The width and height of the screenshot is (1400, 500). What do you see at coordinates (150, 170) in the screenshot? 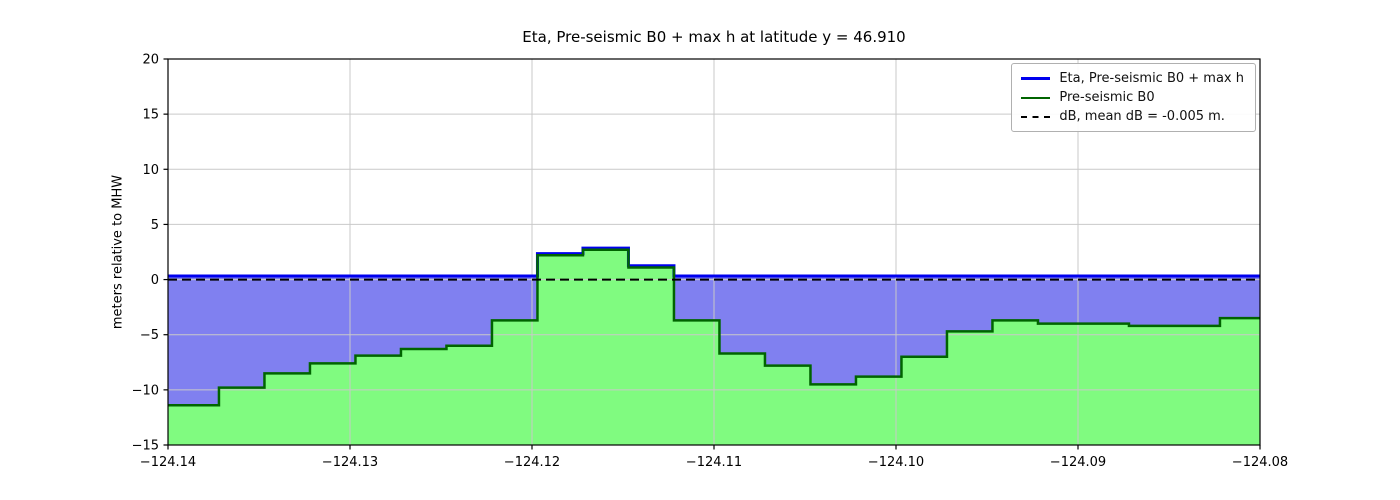
I see `y-tick-label: 10` at bounding box center [150, 170].